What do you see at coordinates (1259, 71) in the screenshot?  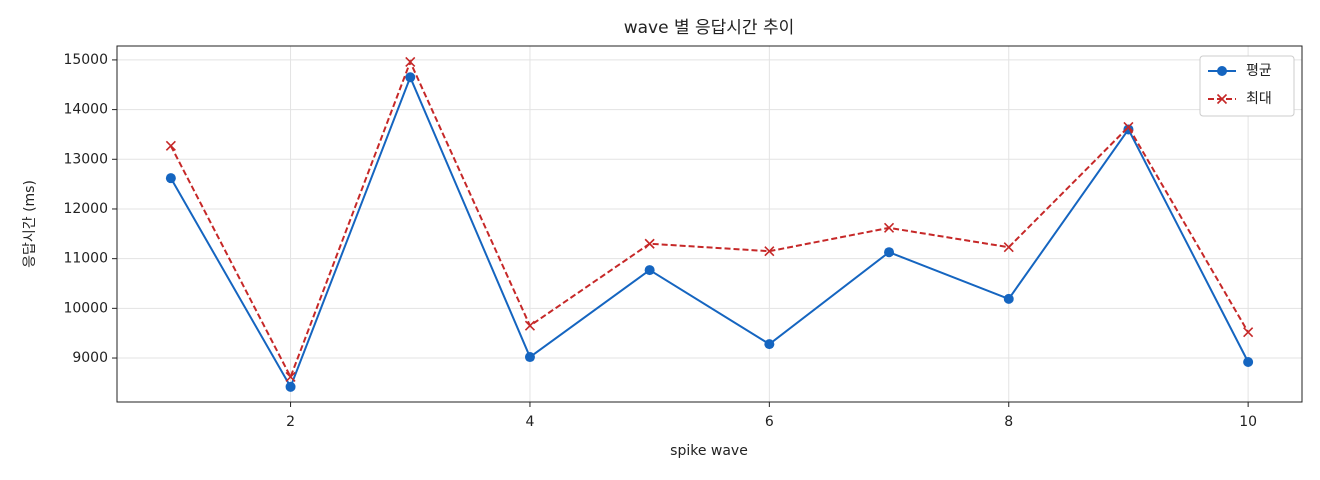 I see `legend-label: 평균` at bounding box center [1259, 71].